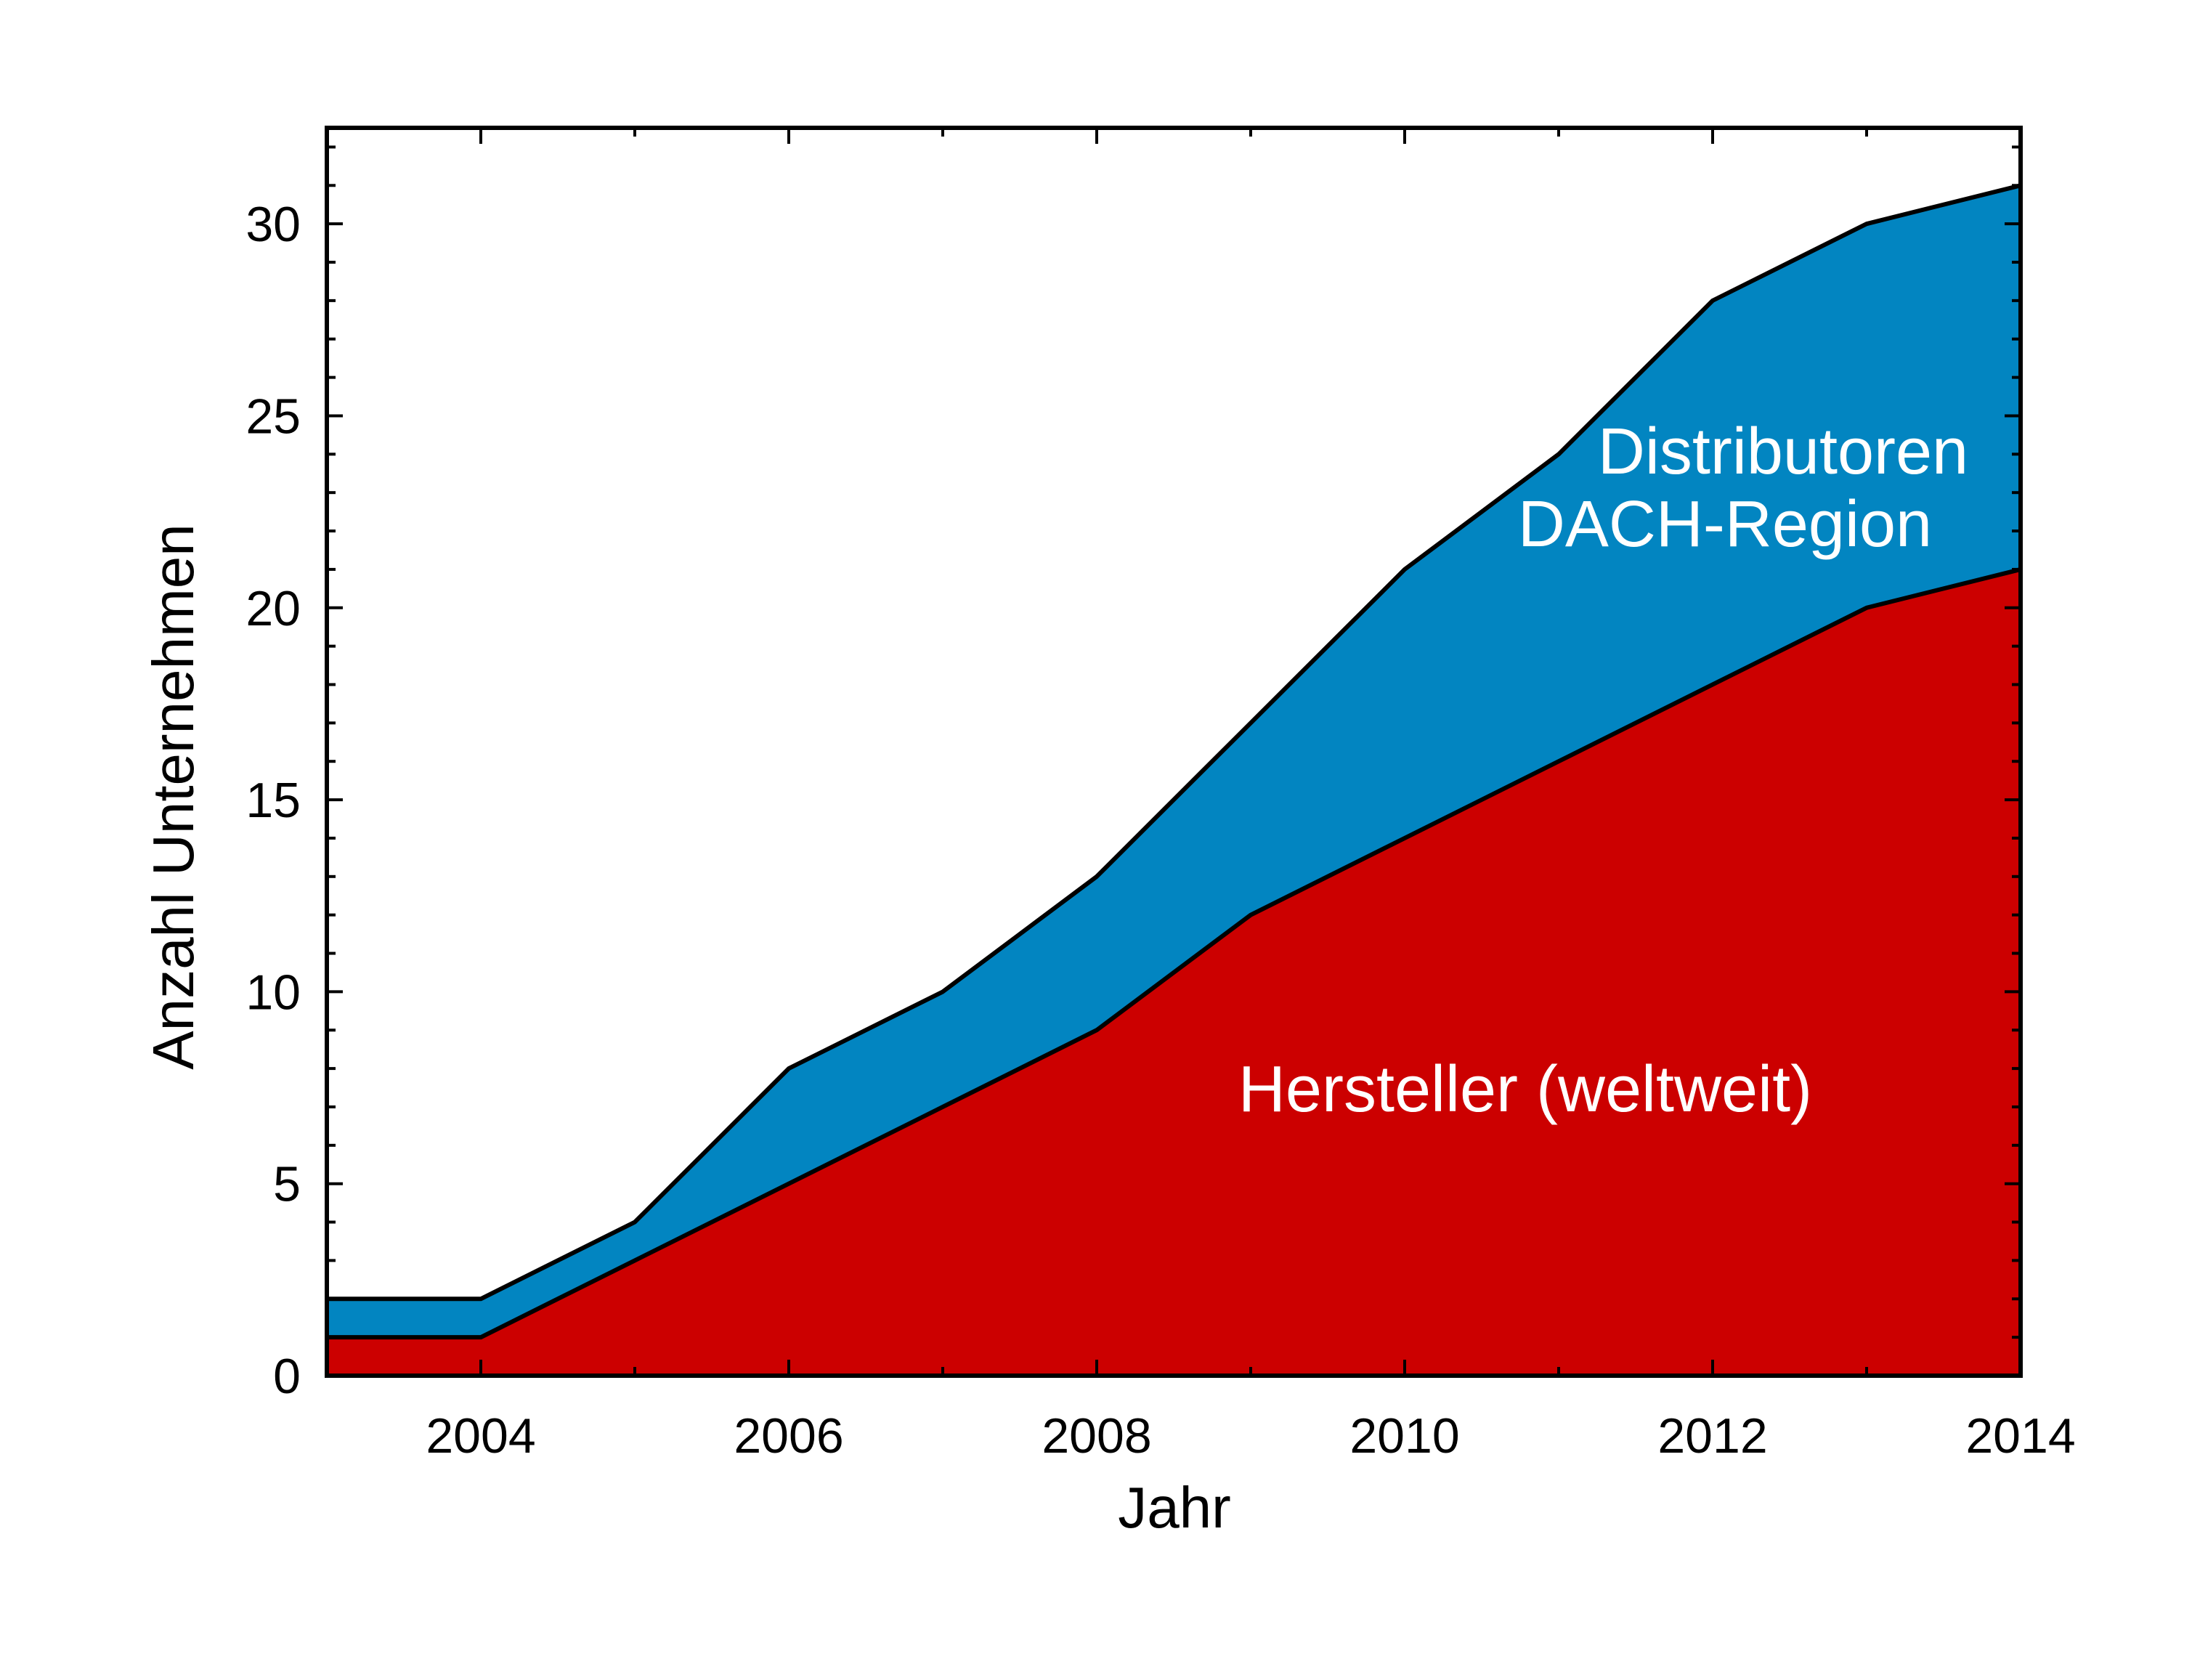  Describe the element at coordinates (273, 416) in the screenshot. I see `y-tick-label-25: 25` at that location.